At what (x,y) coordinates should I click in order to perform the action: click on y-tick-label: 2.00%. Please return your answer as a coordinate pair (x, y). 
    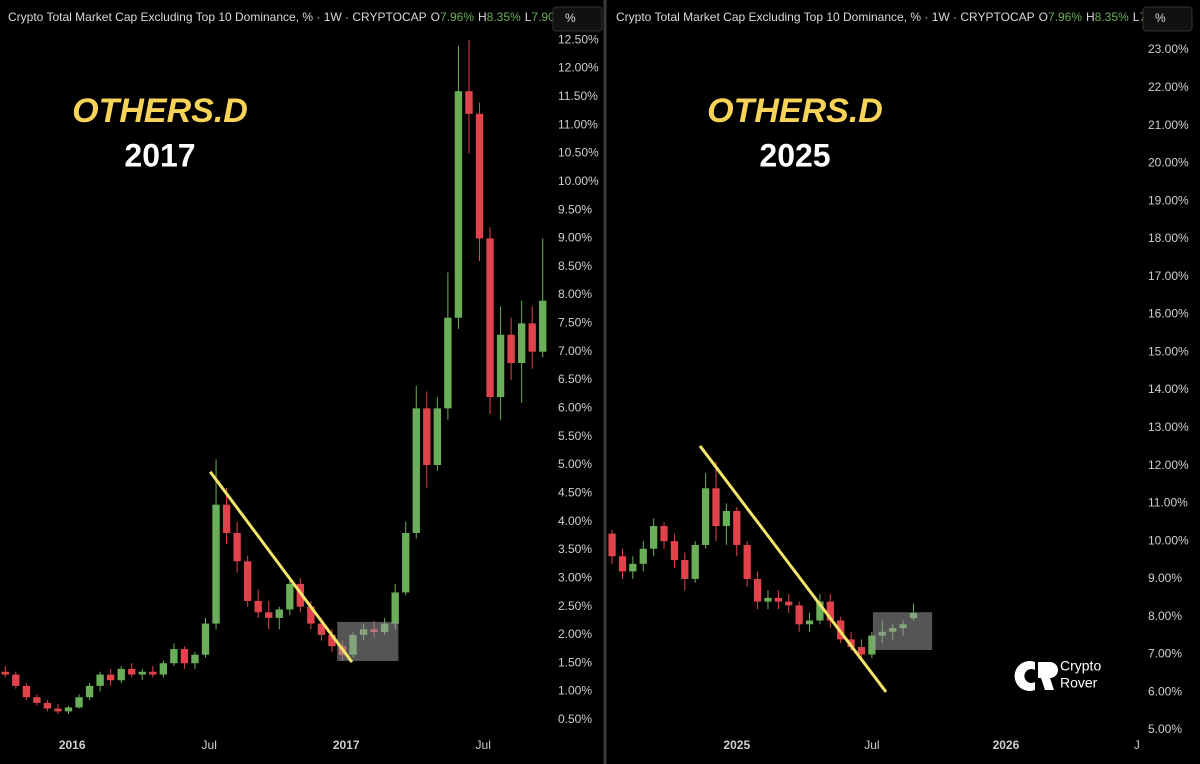
    Looking at the image, I should click on (575, 634).